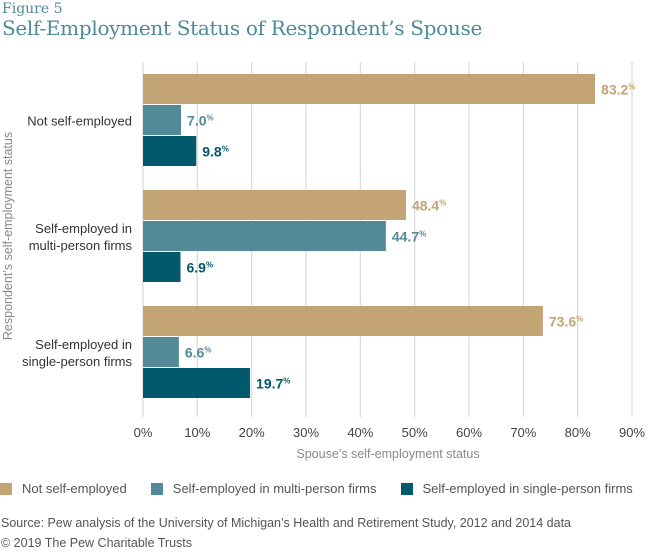 Image resolution: width=650 pixels, height=555 pixels. Describe the element at coordinates (143, 432) in the screenshot. I see `x-tick-label: 0%` at that location.